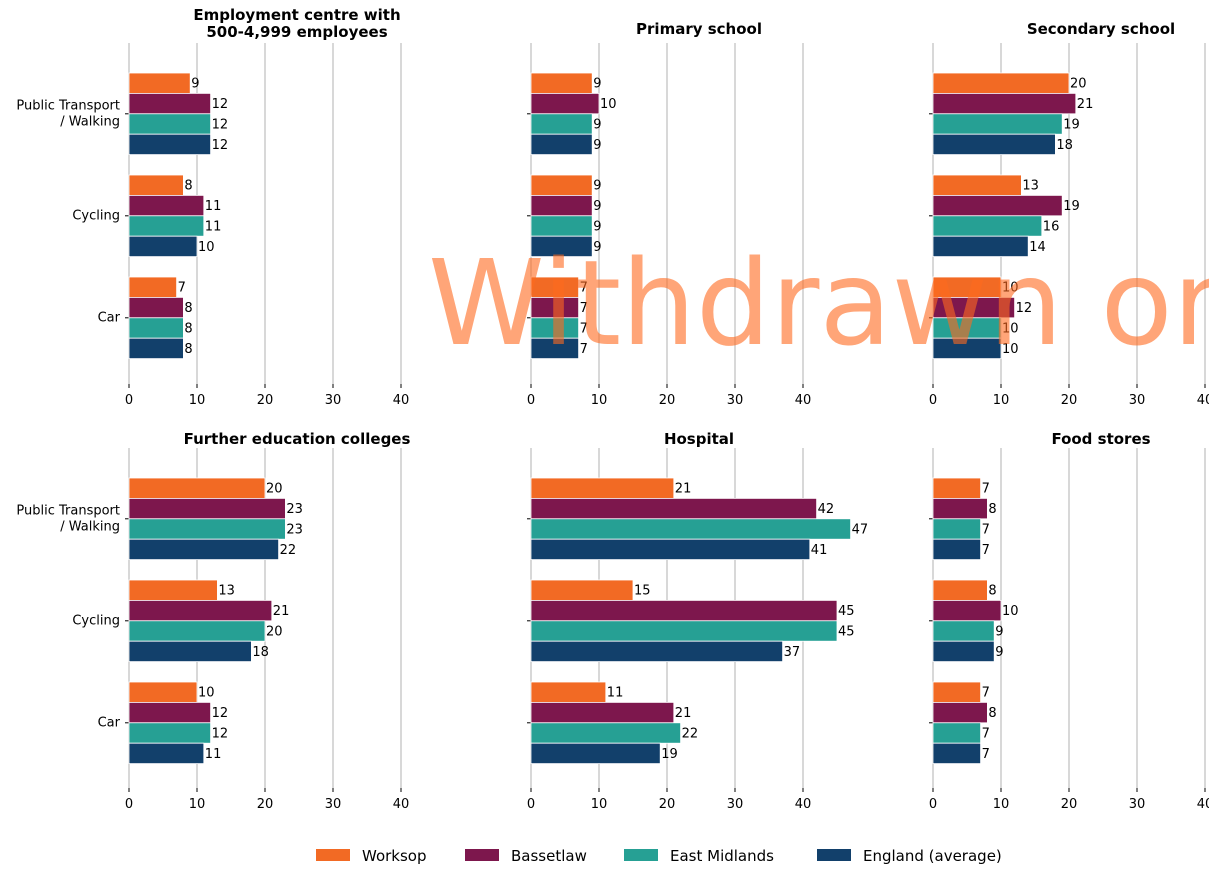 Image resolution: width=1209 pixels, height=871 pixels. I want to click on legend-label: Worksop, so click(394, 856).